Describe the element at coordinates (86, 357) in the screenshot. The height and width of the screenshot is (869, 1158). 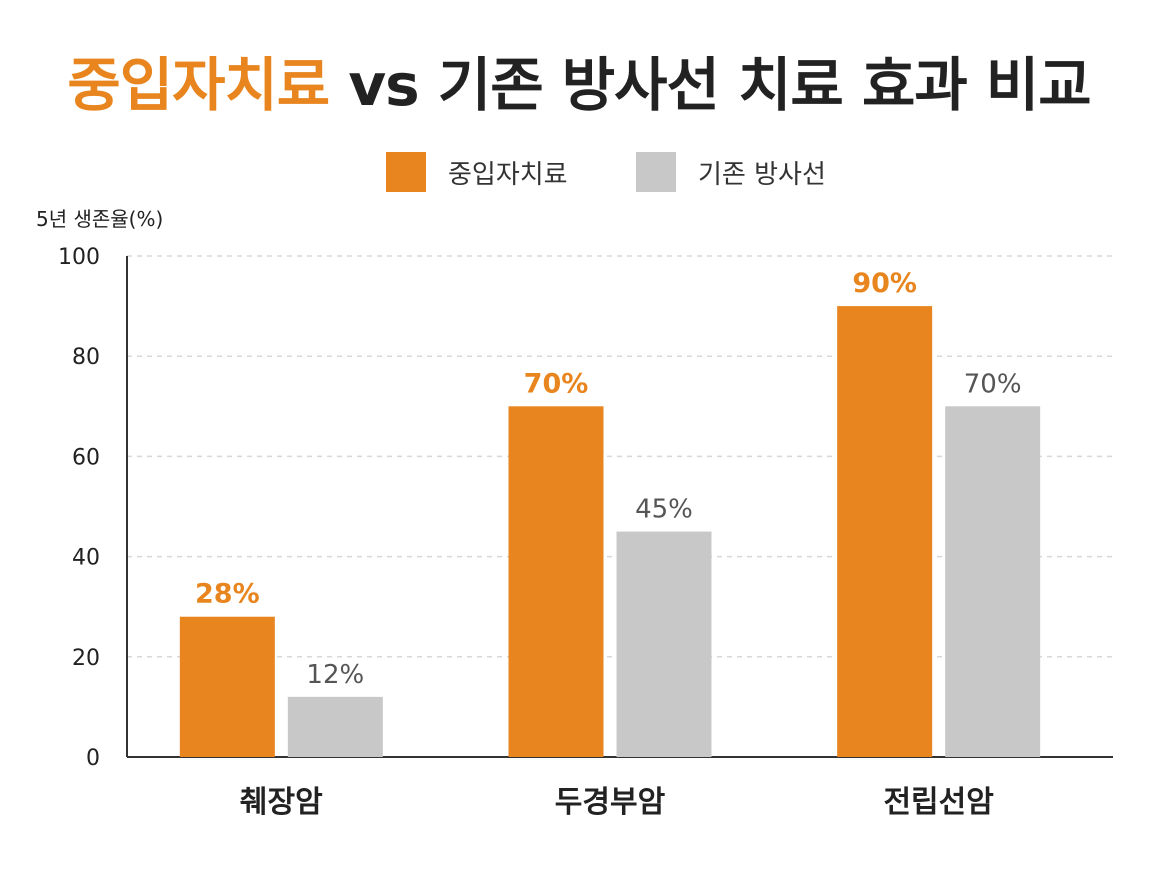
I see `y-tick-label-80: 80` at that location.